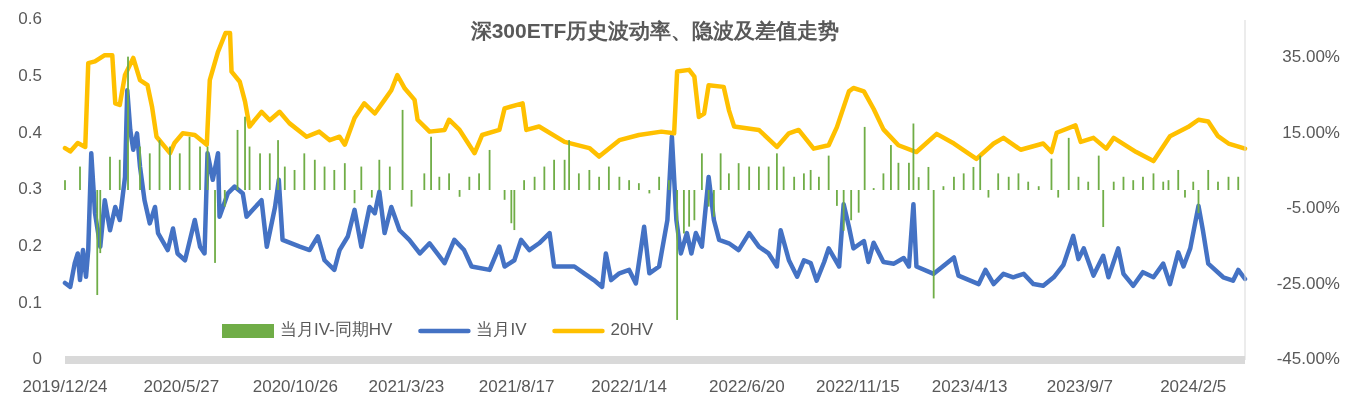 This screenshot has width=1357, height=406. I want to click on x-tick-label: 2020/10/26, so click(295, 386).